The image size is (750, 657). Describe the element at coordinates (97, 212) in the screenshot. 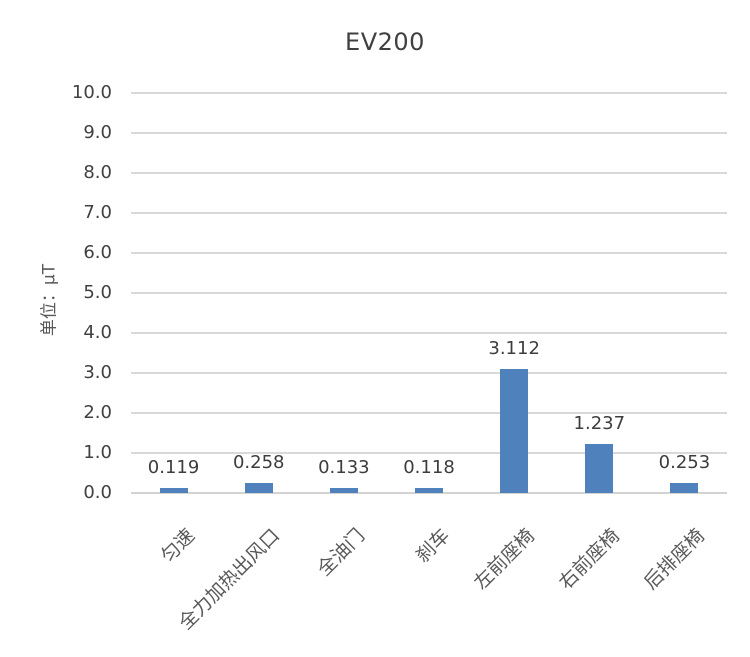

I see `y-tick-label: 7.0` at that location.